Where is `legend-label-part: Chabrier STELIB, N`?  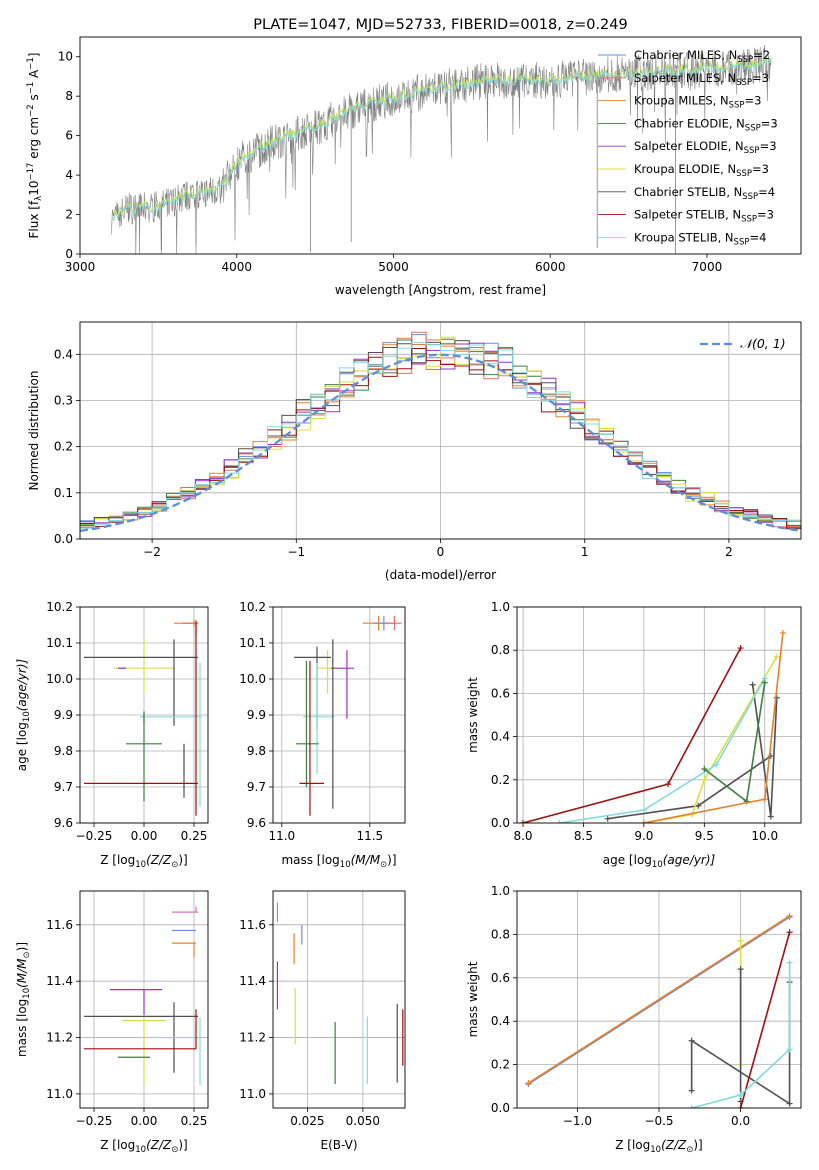 legend-label-part: Chabrier STELIB, N is located at coordinates (688, 192).